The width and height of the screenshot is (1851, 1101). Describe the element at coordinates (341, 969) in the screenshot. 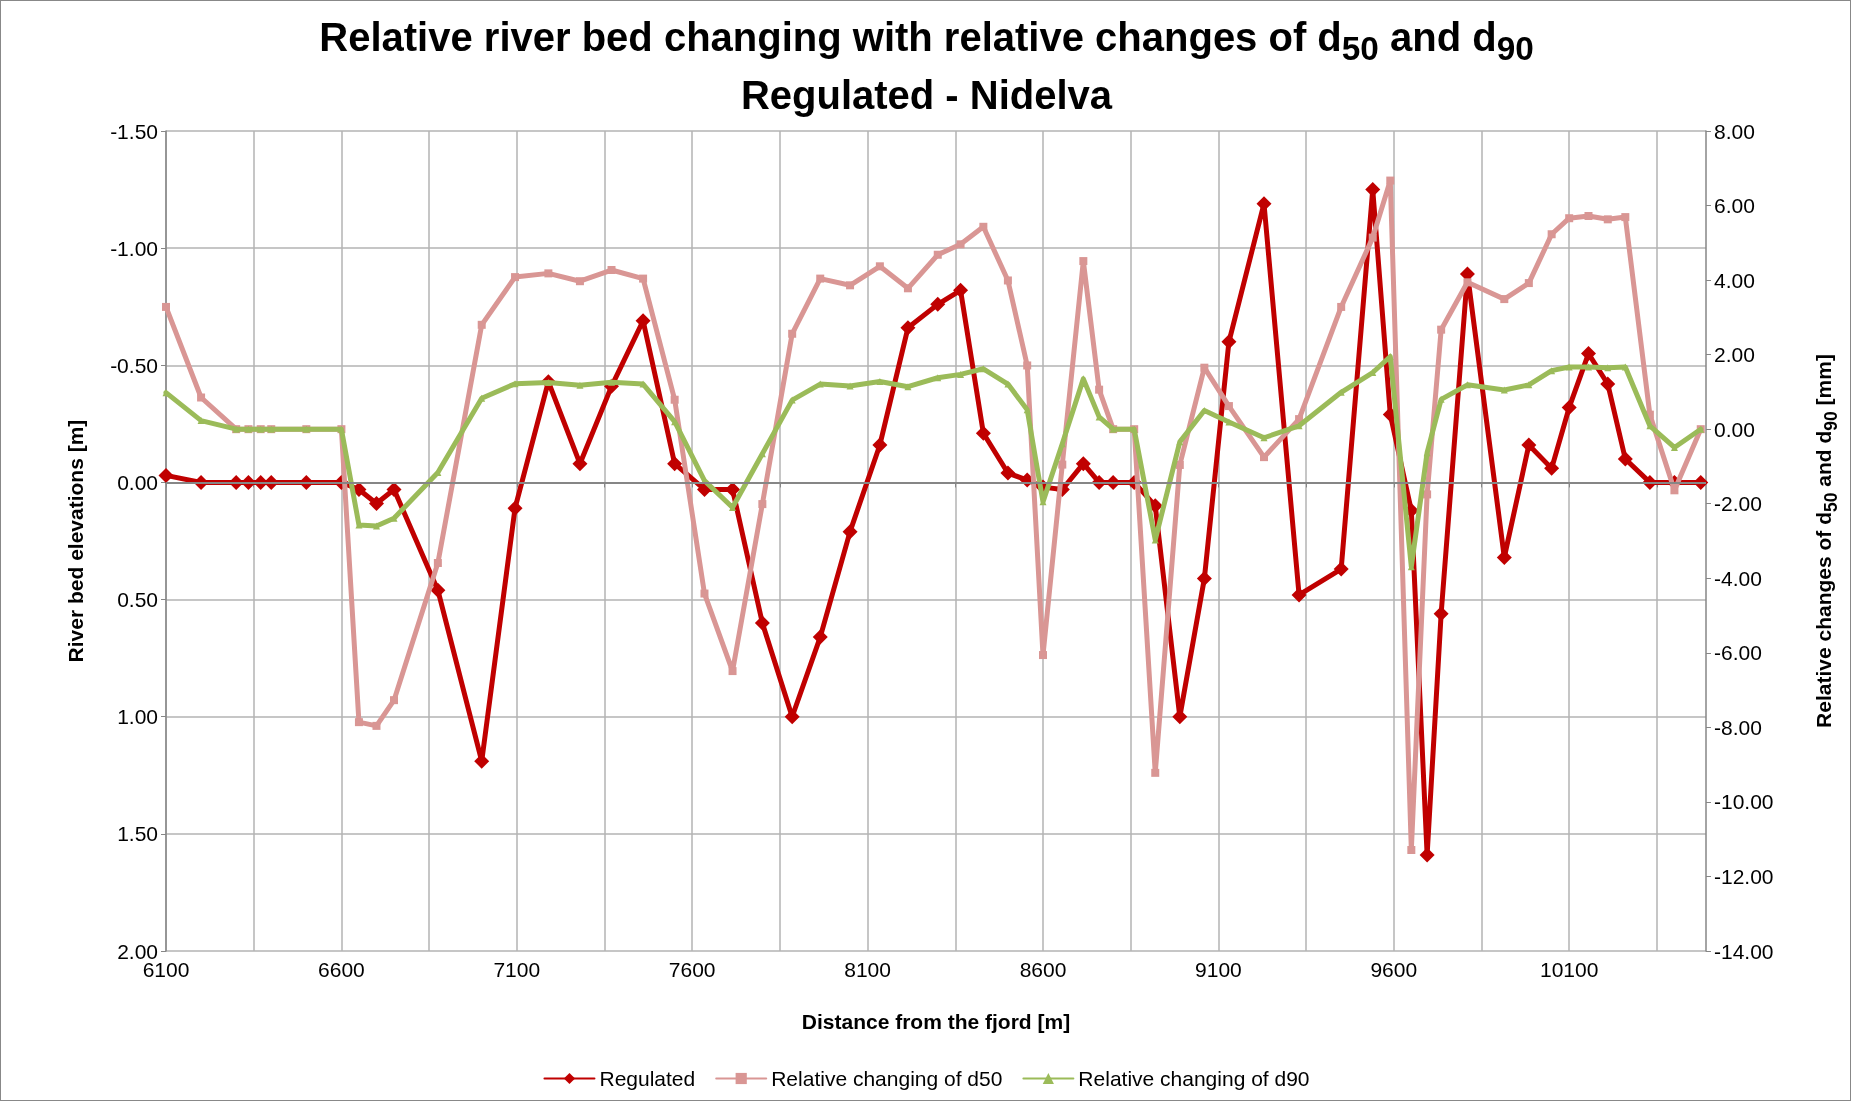

I see `x-tick-label: 6600` at that location.